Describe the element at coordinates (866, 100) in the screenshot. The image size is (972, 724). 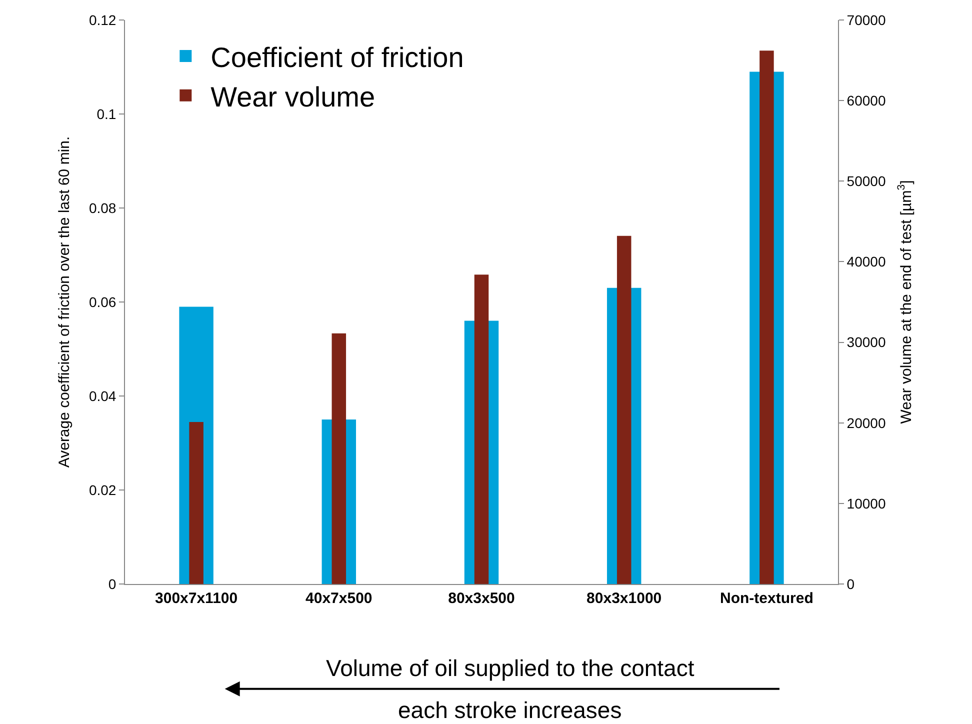
I see `y2-tick-label: 60000` at that location.